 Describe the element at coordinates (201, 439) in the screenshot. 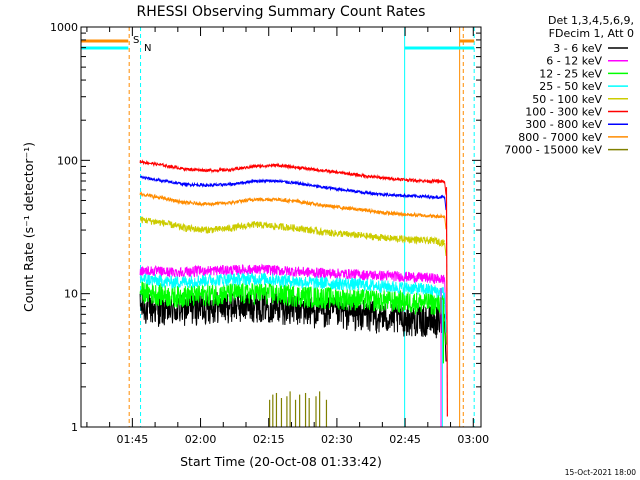

I see `x-tick-label-1: 02:00` at that location.